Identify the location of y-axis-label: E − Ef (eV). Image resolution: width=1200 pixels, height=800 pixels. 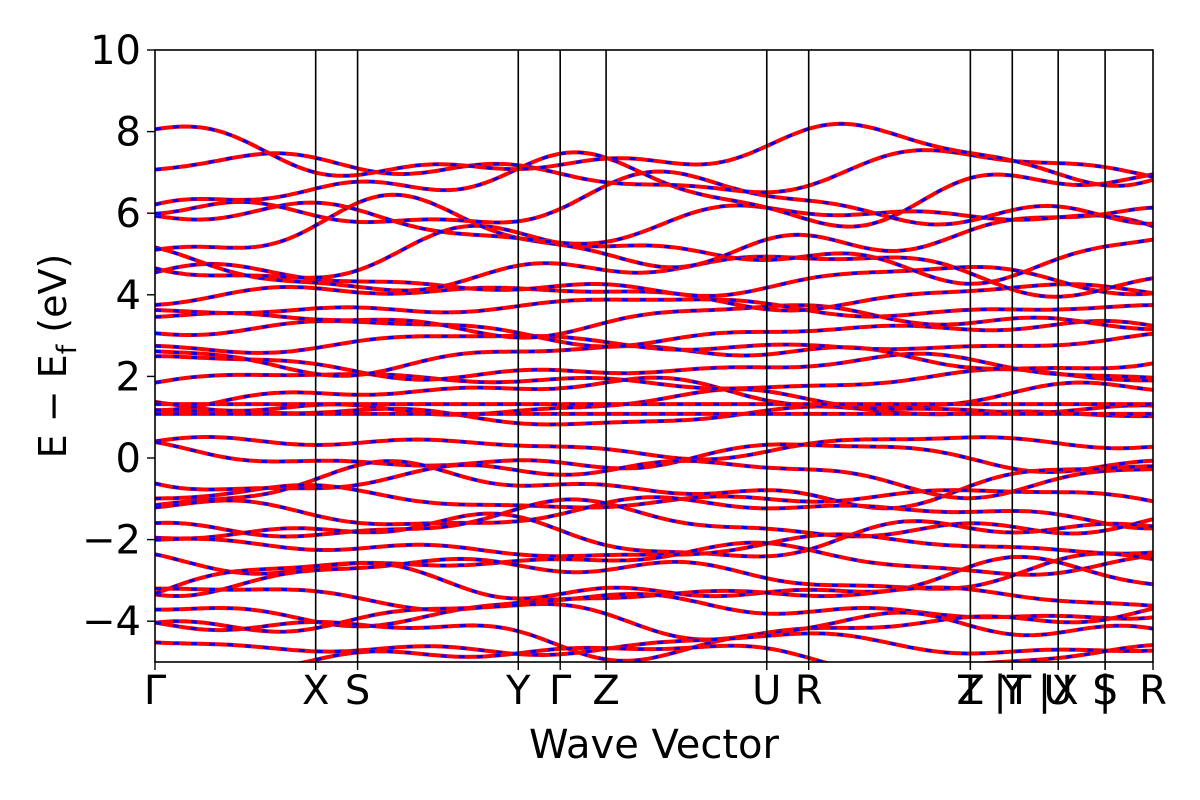
(57, 356).